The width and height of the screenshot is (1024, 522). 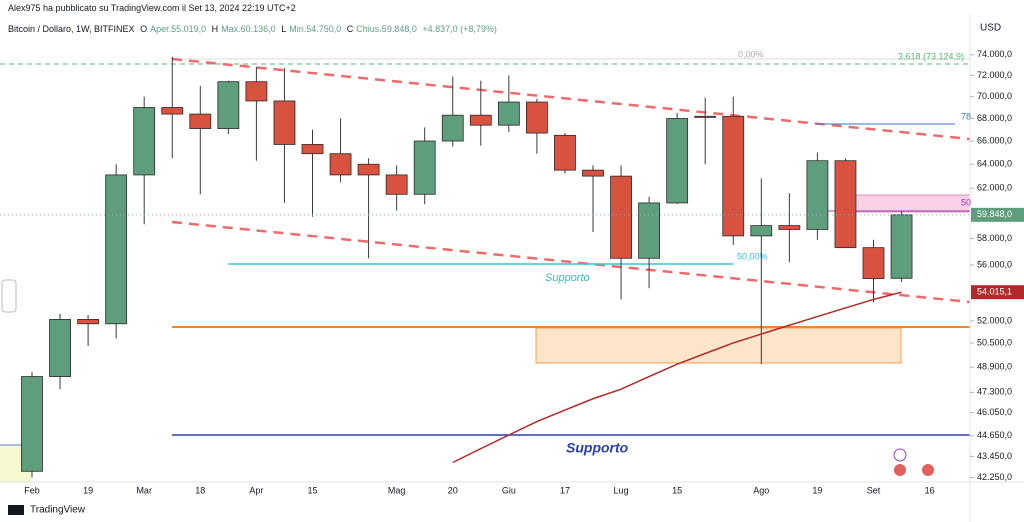 I want to click on x-tick-label: Ago, so click(x=761, y=490).